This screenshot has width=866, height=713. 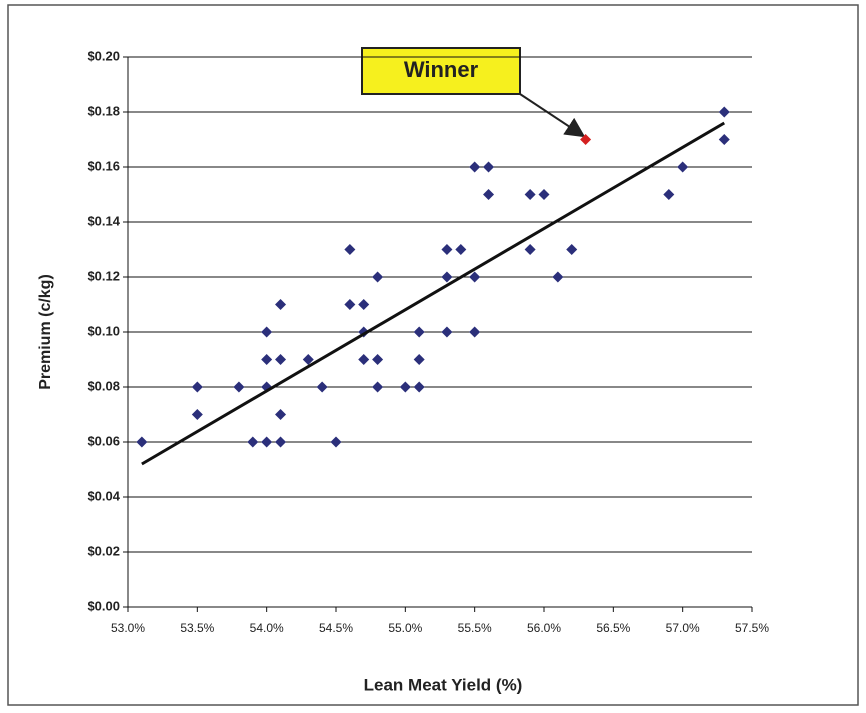 I want to click on annotation-box, so click(x=441, y=71).